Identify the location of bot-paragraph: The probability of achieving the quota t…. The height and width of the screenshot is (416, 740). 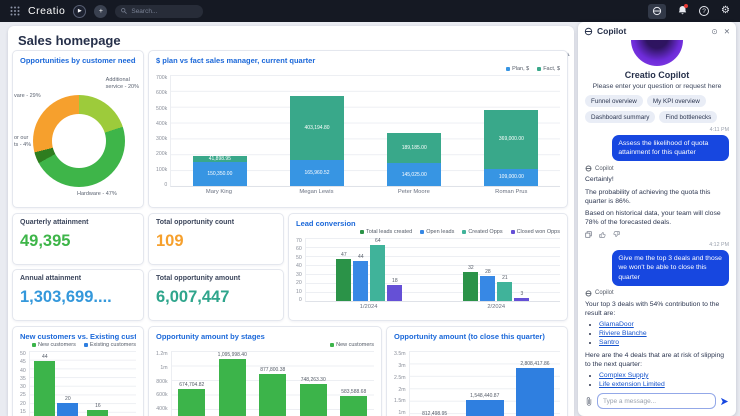
(648, 196).